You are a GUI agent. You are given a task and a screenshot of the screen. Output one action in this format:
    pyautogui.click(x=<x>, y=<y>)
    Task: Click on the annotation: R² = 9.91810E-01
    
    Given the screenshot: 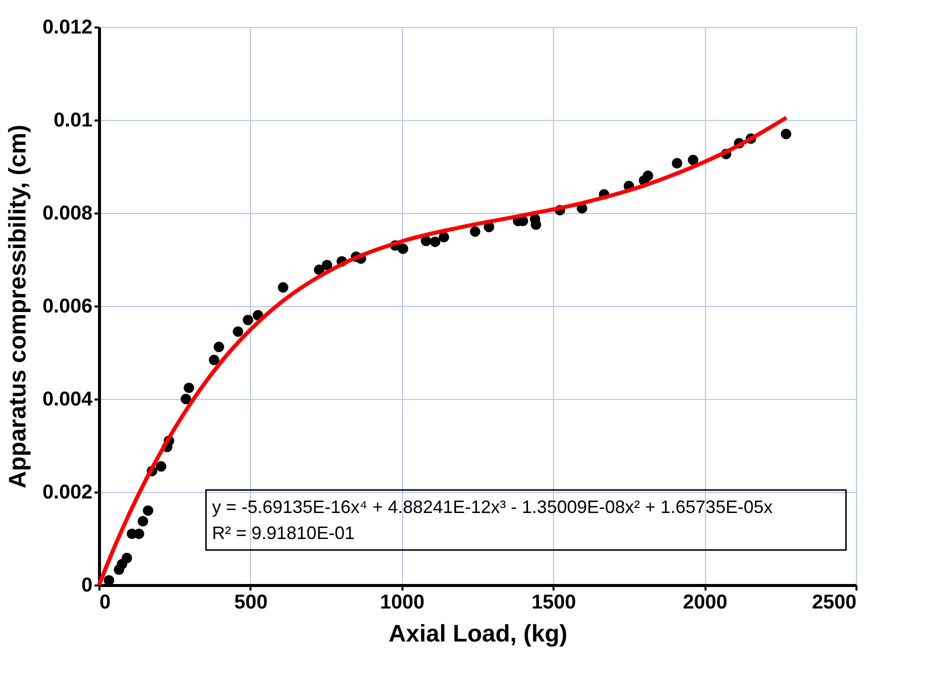 What is the action you would take?
    pyautogui.click(x=283, y=533)
    